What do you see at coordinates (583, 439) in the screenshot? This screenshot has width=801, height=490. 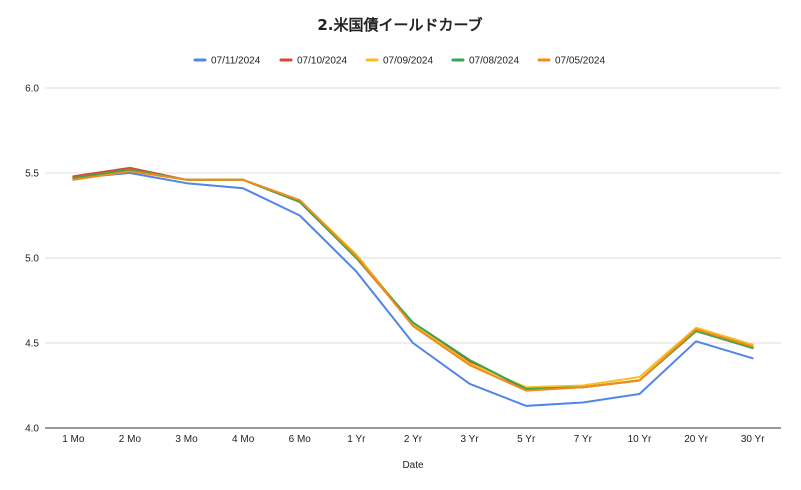 I see `x-tick-label: 7 Yr` at bounding box center [583, 439].